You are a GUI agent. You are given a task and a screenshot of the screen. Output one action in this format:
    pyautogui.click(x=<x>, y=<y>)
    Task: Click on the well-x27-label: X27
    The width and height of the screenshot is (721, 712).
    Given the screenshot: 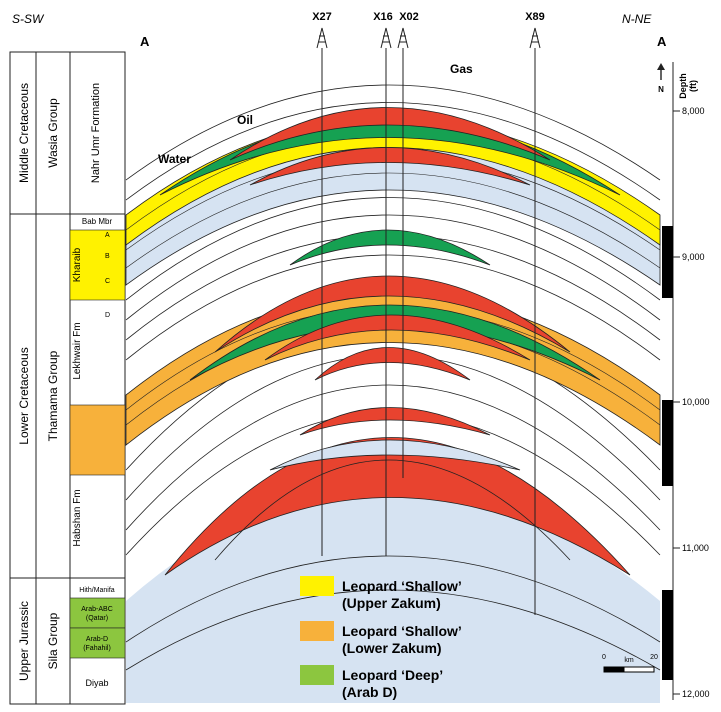 What is the action you would take?
    pyautogui.click(x=322, y=17)
    